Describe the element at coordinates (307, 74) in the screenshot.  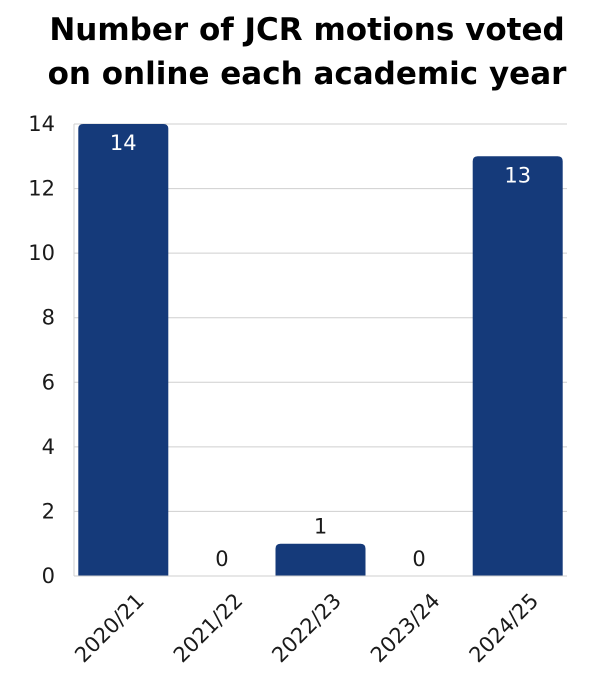
I see `chart-title-line-2: on online each academic year` at that location.